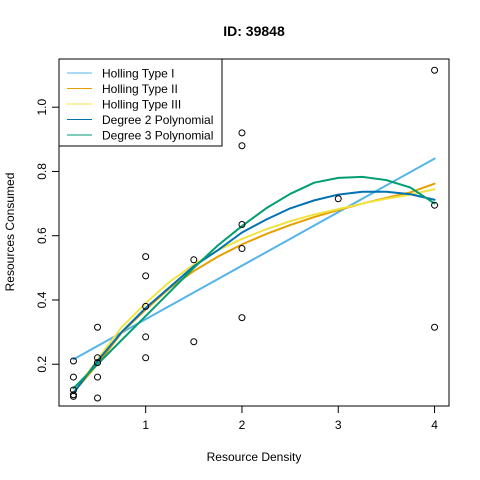 The width and height of the screenshot is (480, 480). I want to click on y-axis-label: Resources Consumed, so click(10, 232).